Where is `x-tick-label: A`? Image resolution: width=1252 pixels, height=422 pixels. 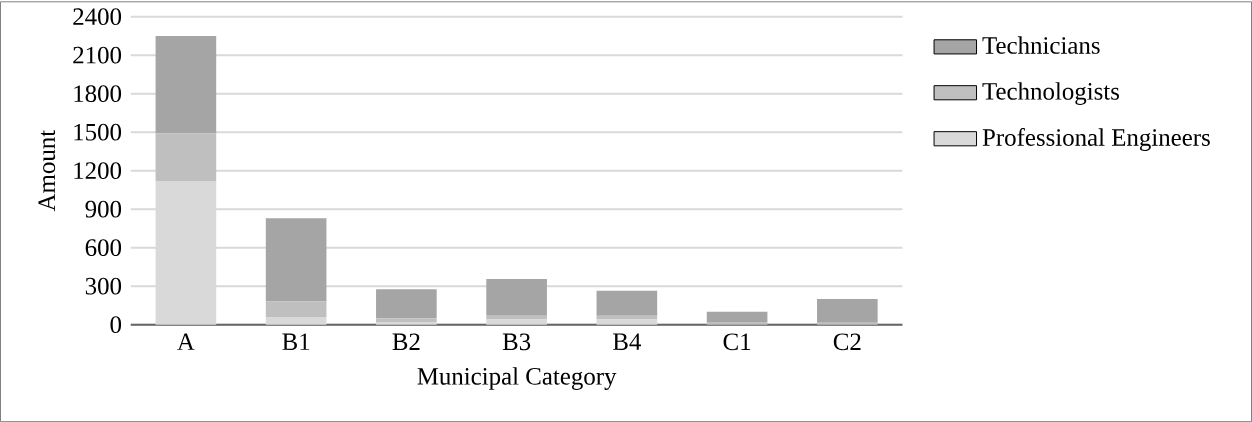 x-tick-label: A is located at coordinates (186, 341).